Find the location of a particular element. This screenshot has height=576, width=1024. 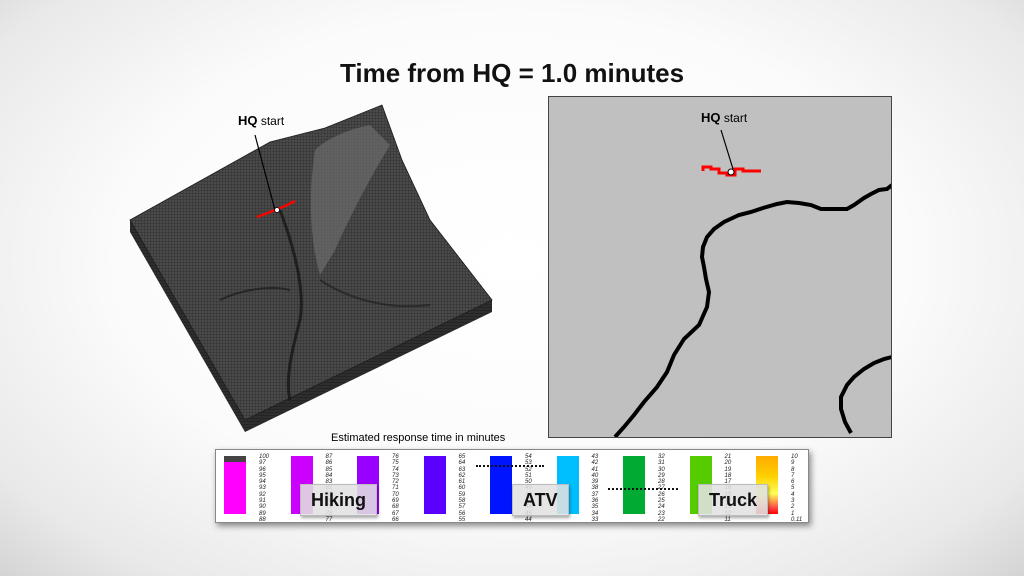

legend-value: 41 is located at coordinates (595, 469).